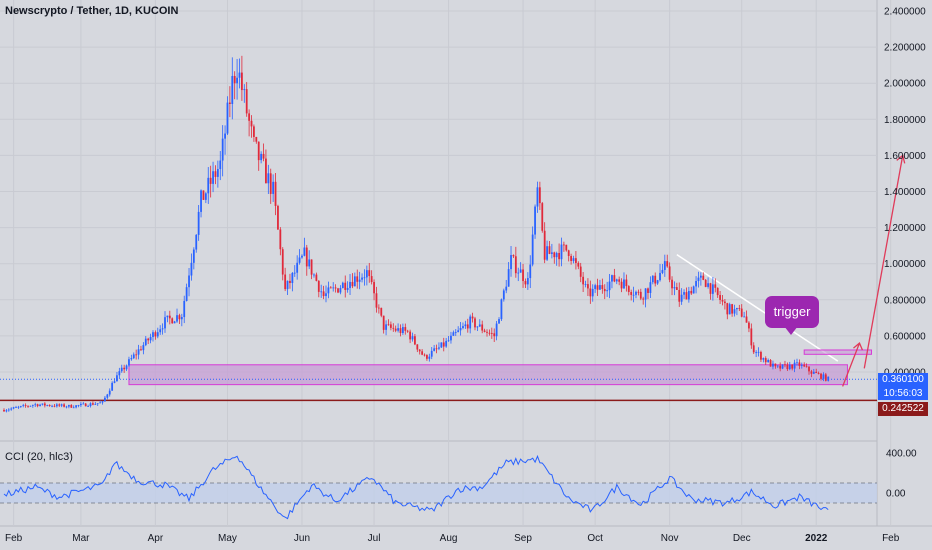 This screenshot has height=550, width=932. Describe the element at coordinates (452, 538) in the screenshot. I see `time-axis: Feb Mar Apr May Jun Jul Aug Sep Oct Nov Dec 2022 Feb` at that location.